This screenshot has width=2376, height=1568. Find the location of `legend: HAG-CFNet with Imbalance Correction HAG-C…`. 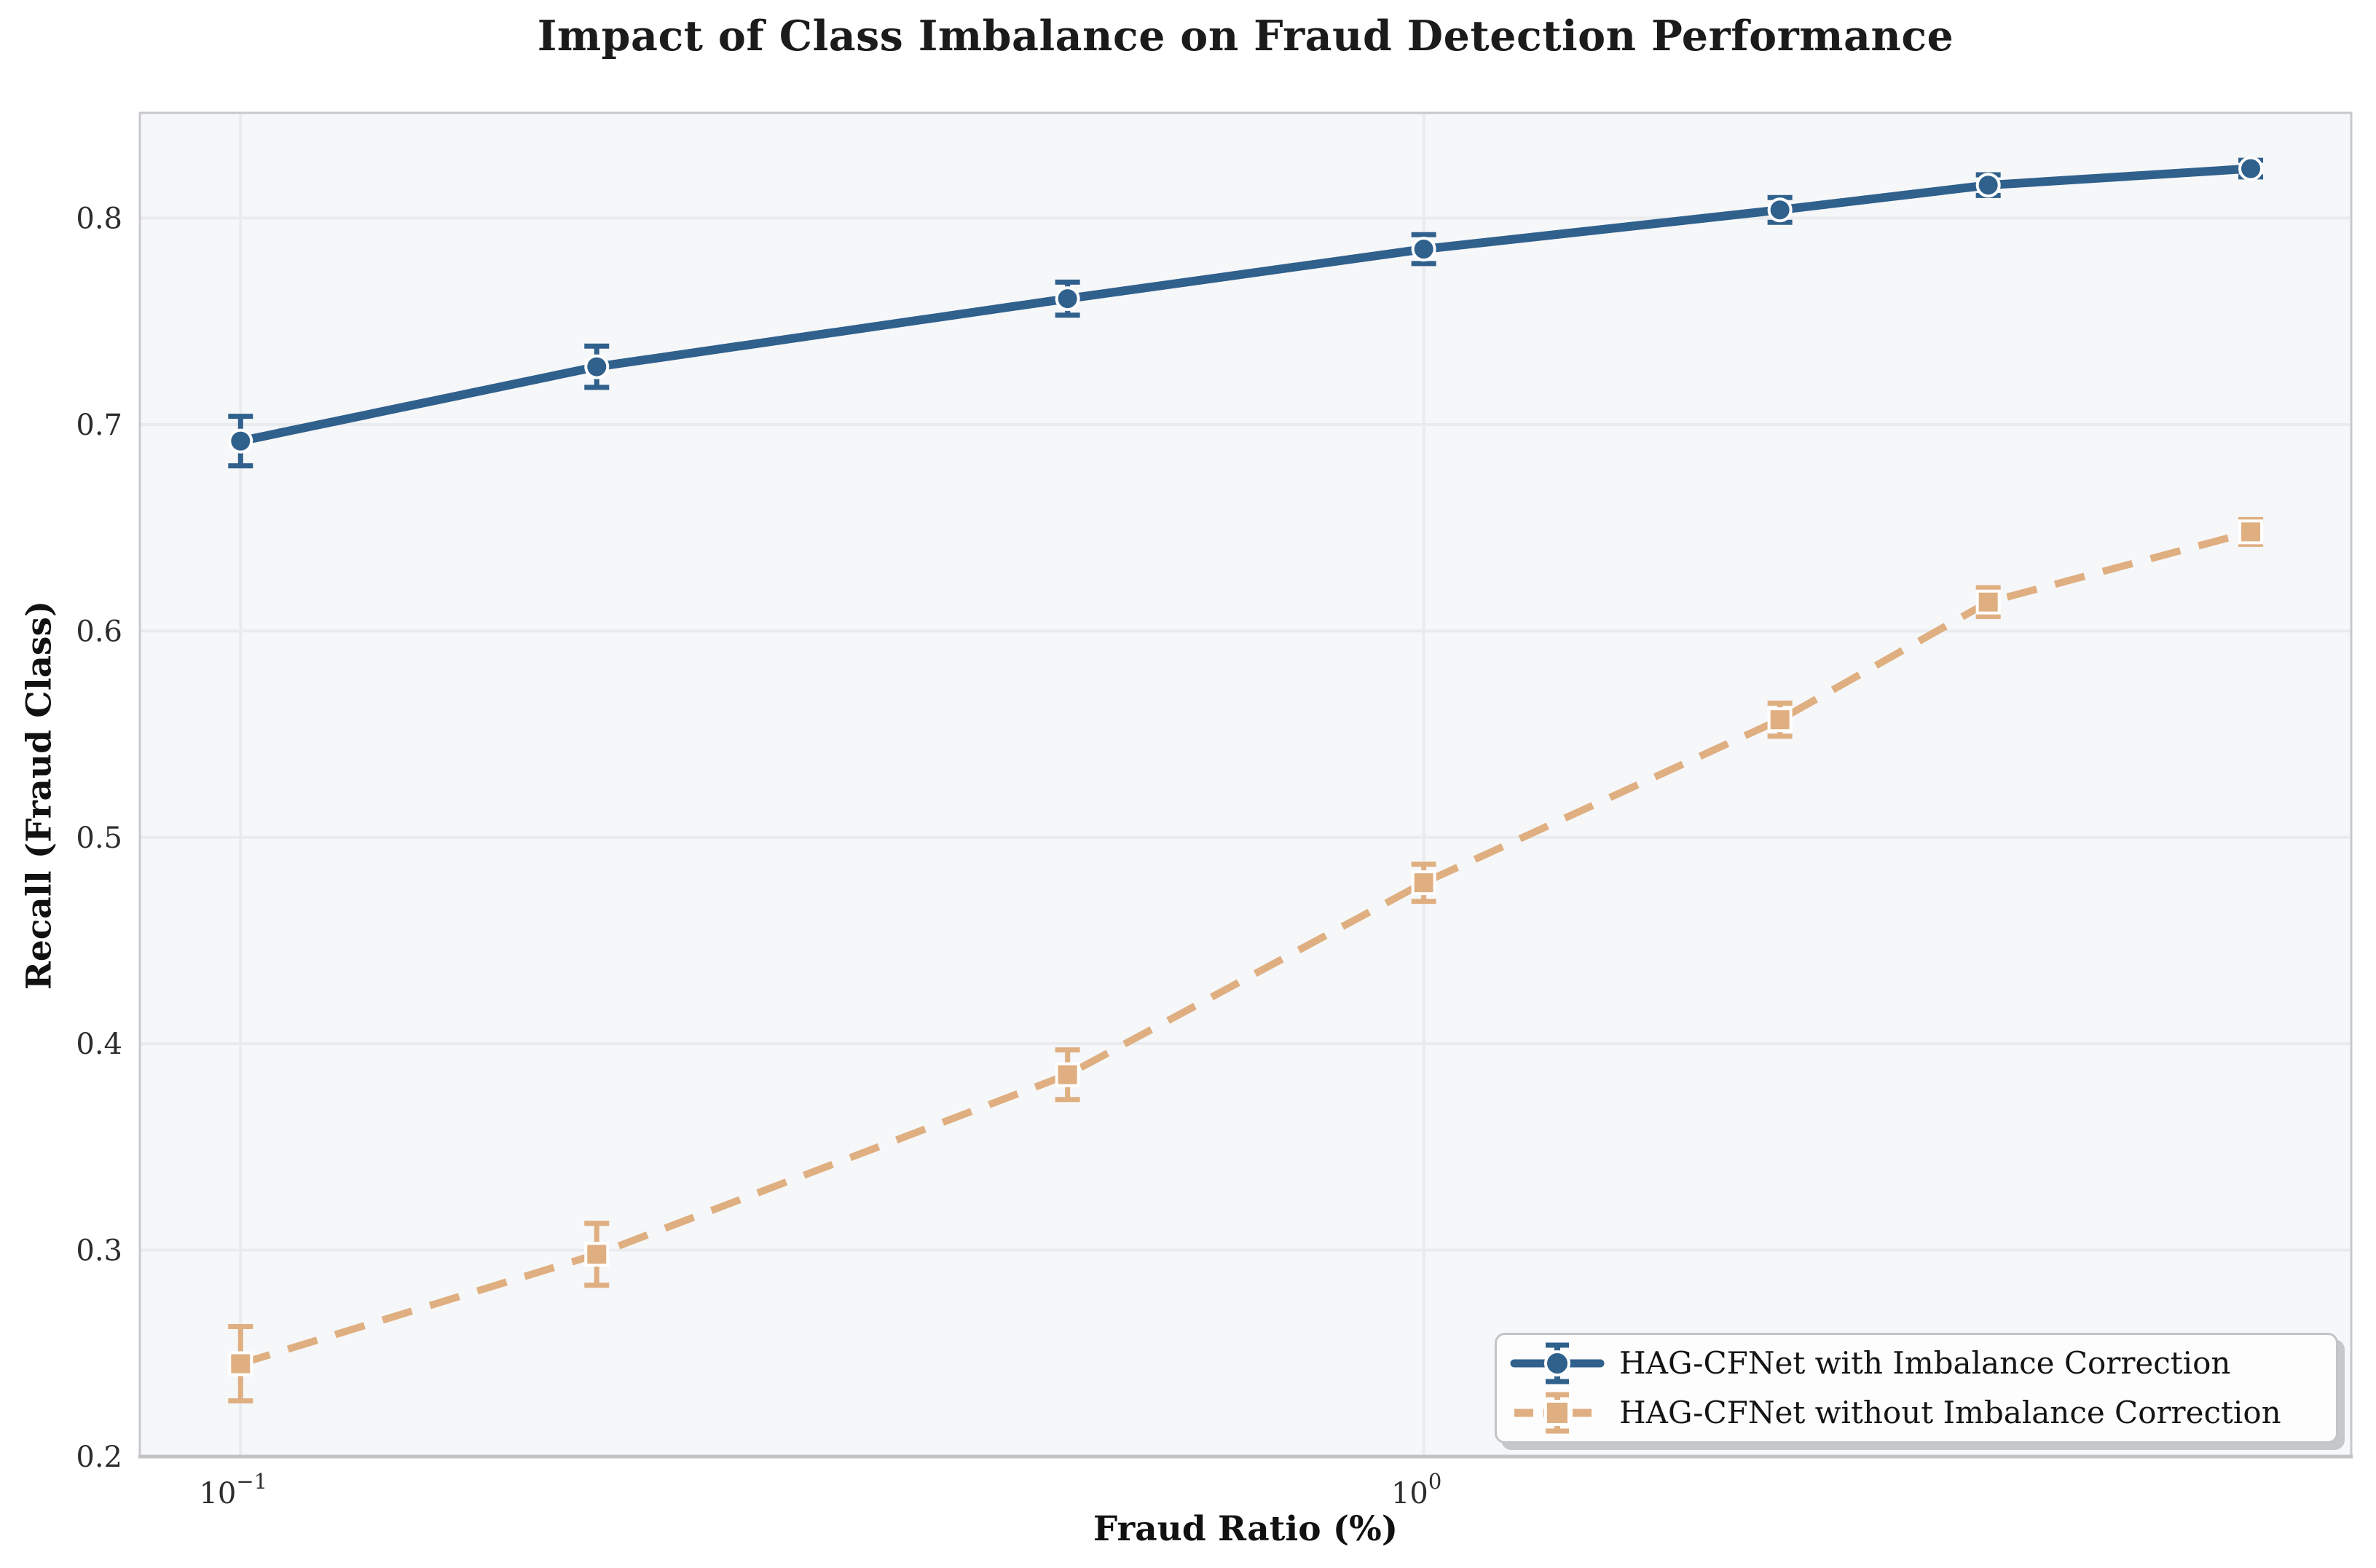

legend: HAG-CFNet with Imbalance Correction HAG-C… is located at coordinates (1916, 1388).